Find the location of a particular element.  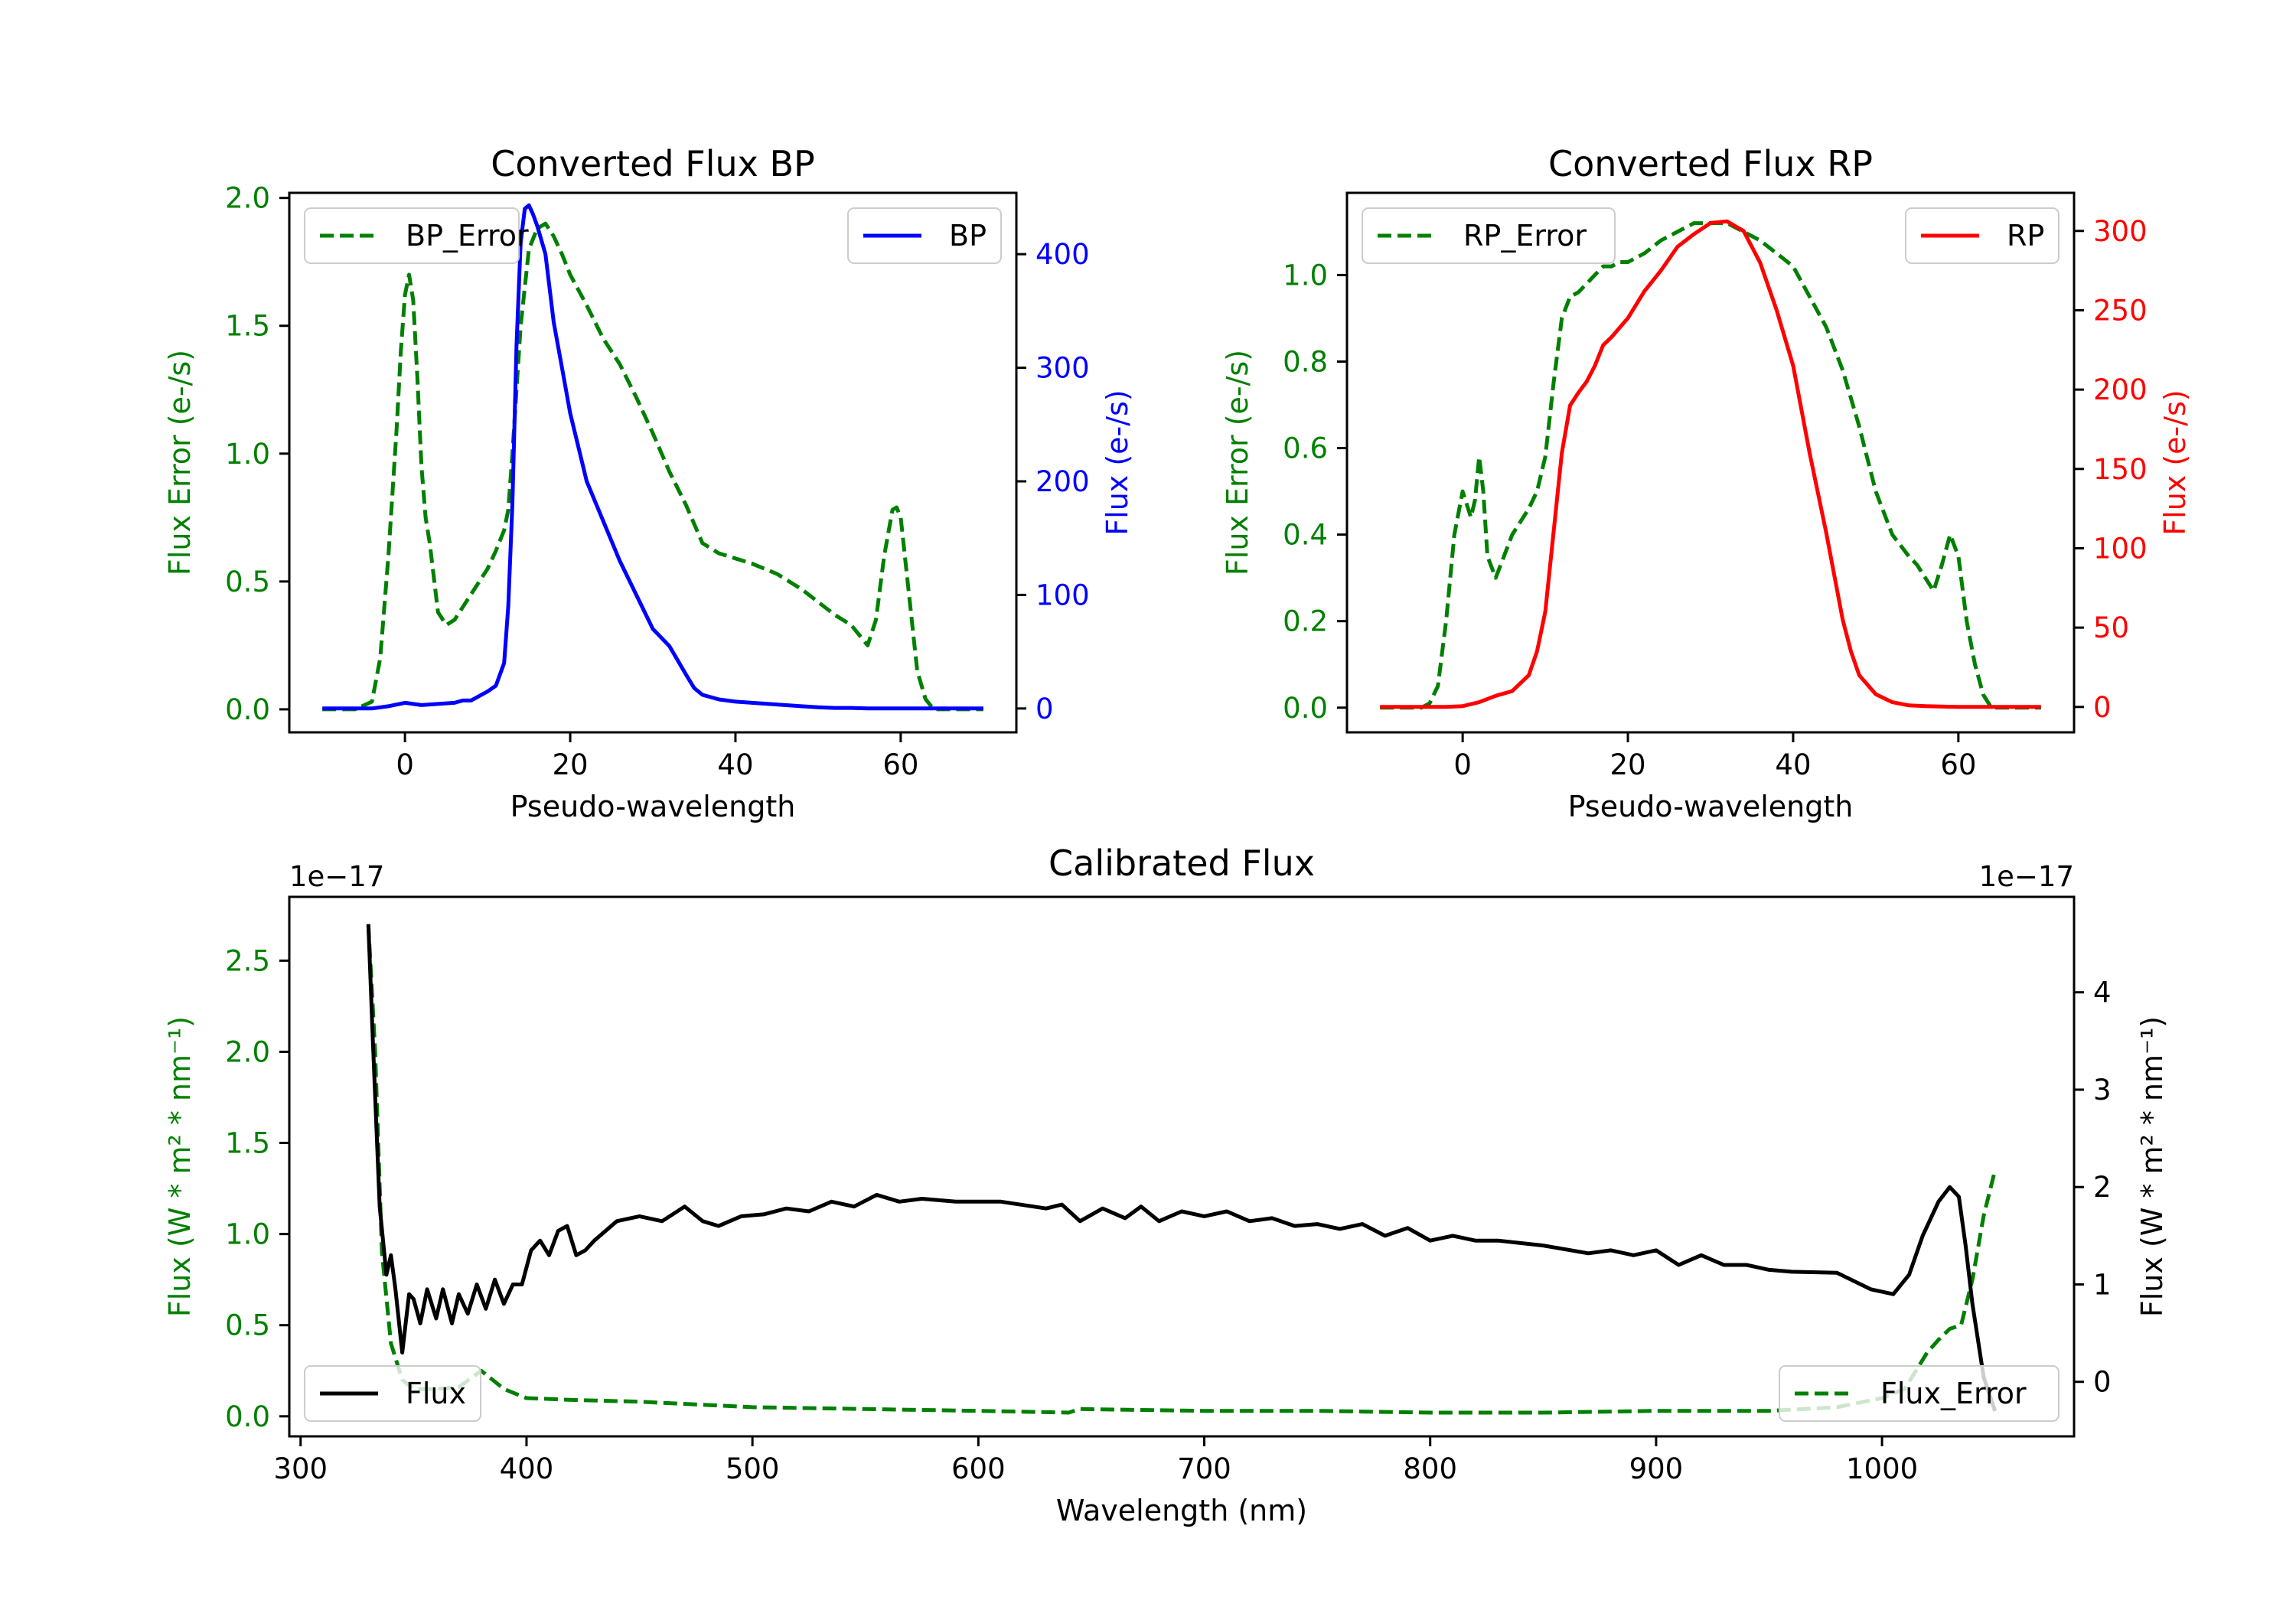

y-right-offset-label: 1e−17 is located at coordinates (2026, 876).